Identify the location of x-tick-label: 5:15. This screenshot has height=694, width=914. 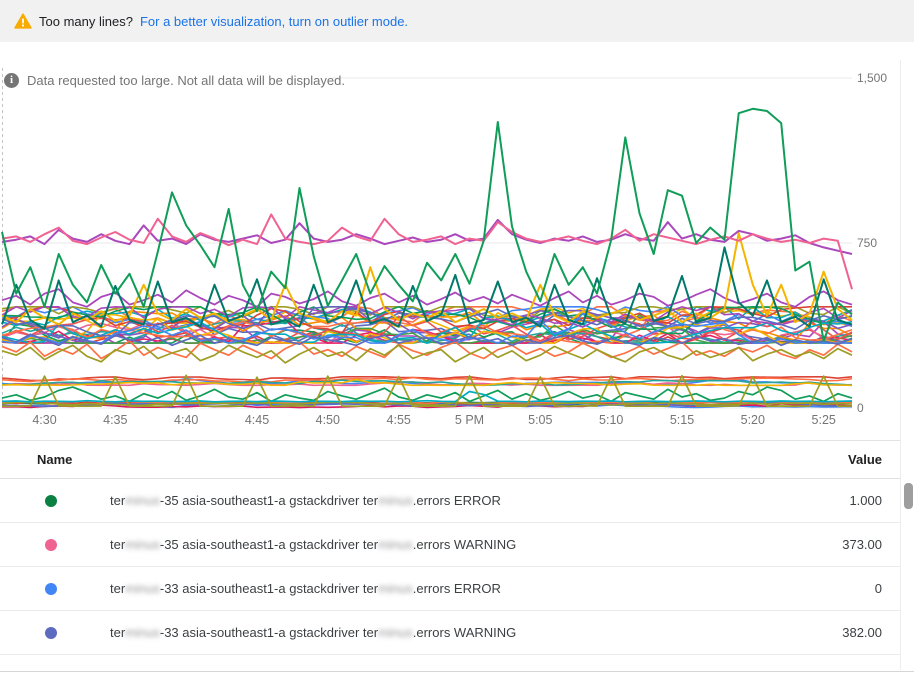
(682, 420).